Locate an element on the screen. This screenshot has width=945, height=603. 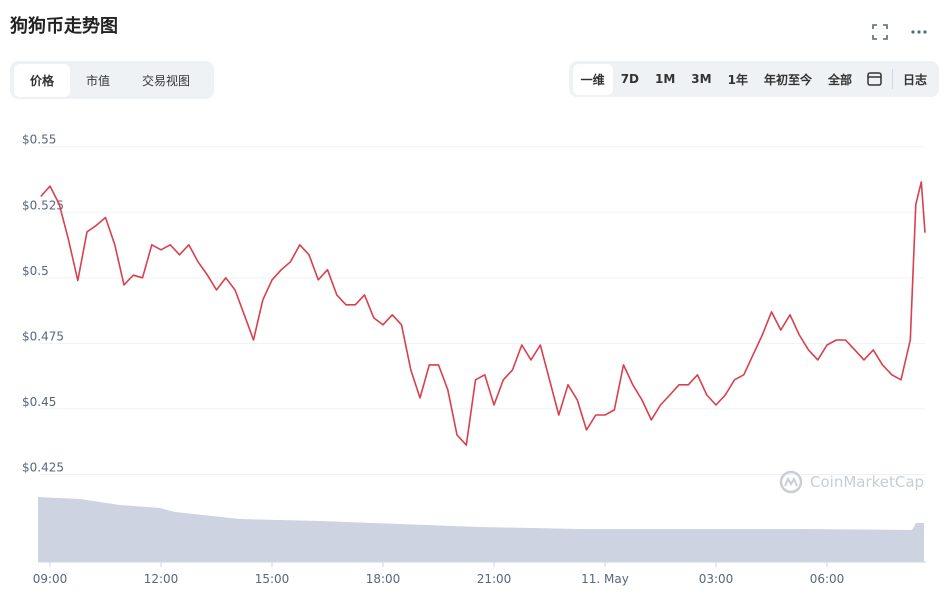
fullscreen-icon is located at coordinates (880, 32).